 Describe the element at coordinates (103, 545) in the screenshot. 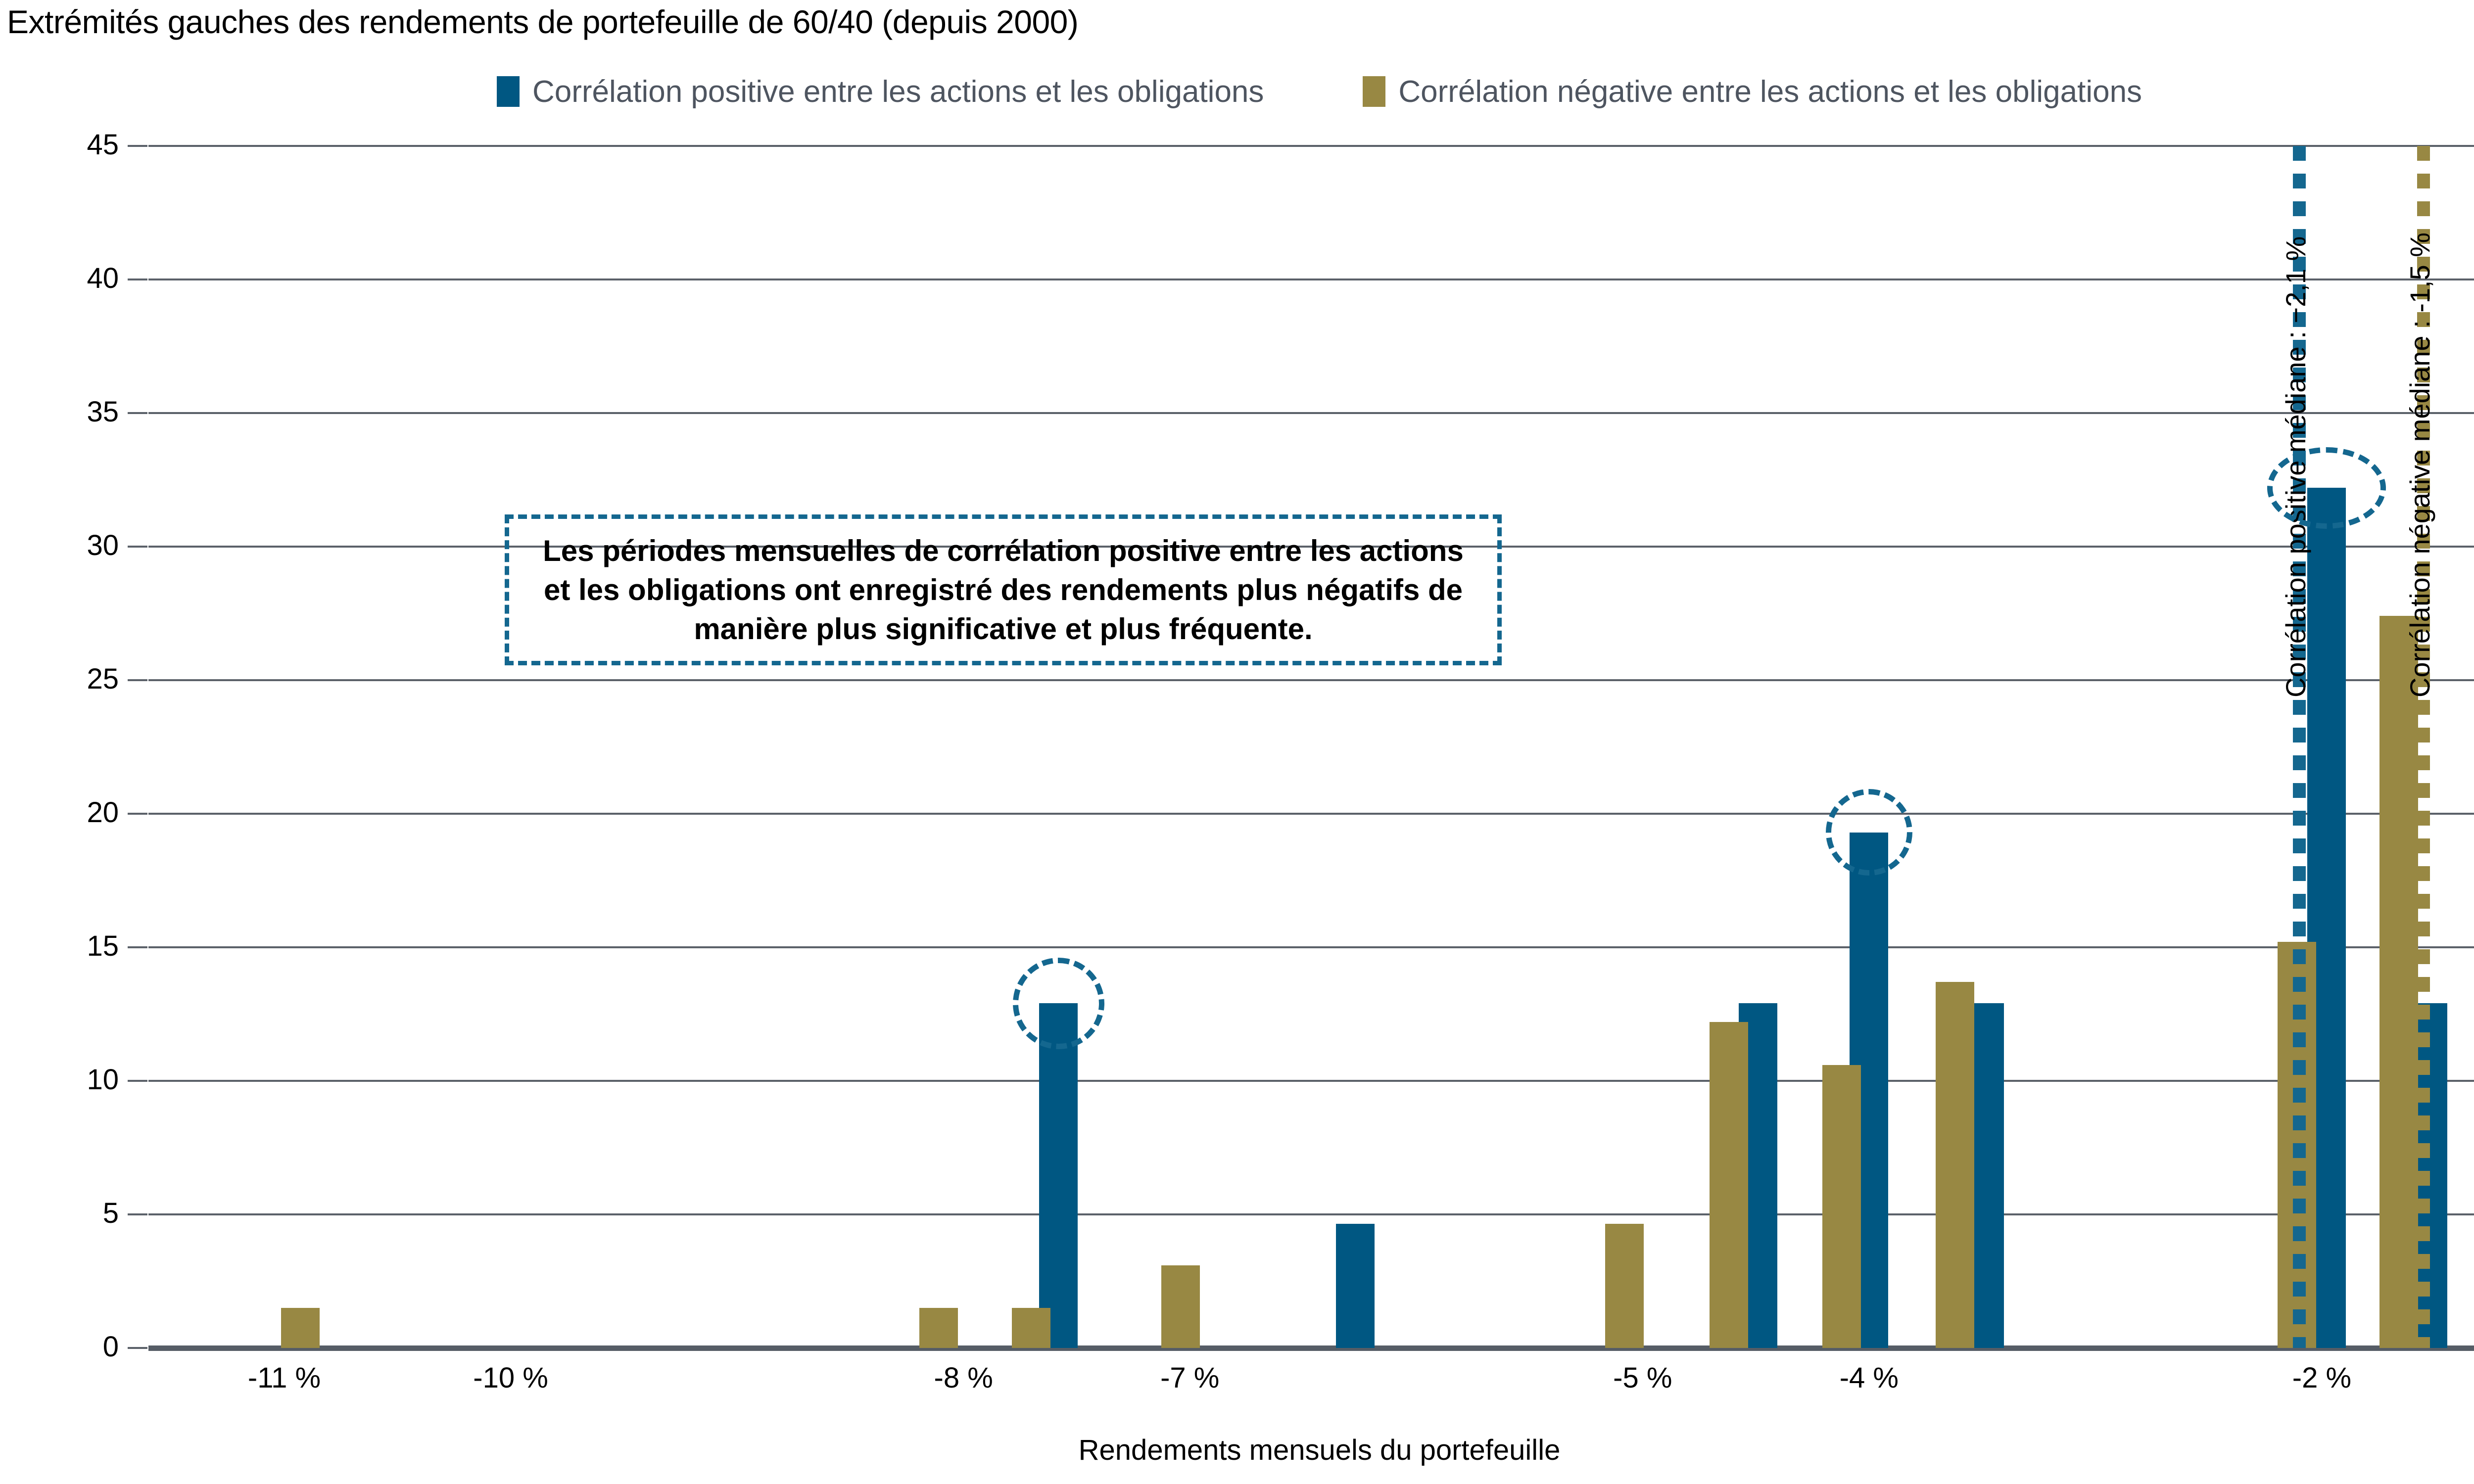

I see `y-axis-tick-label: 30` at that location.